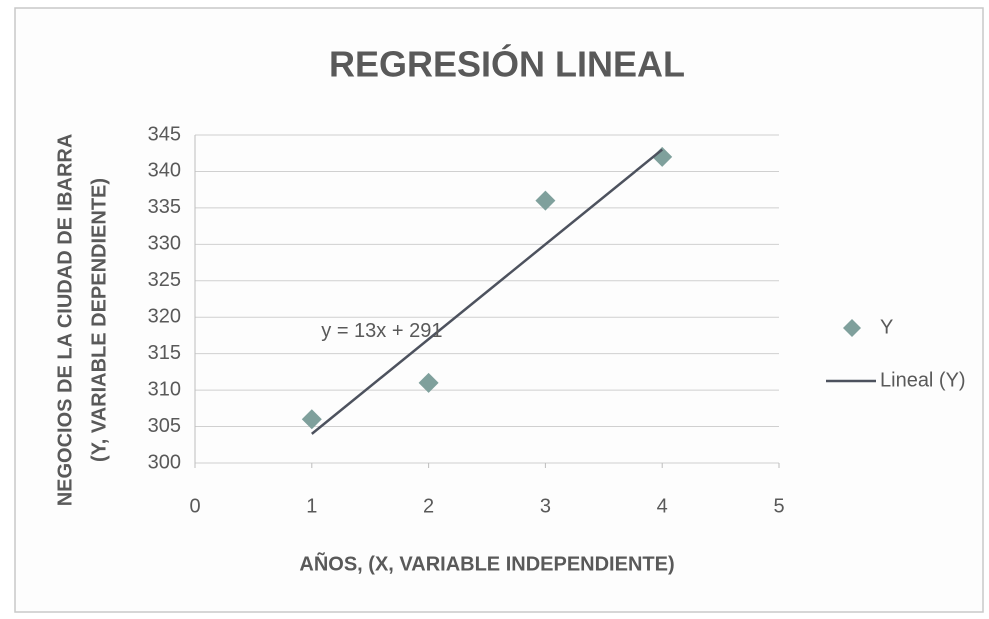 The image size is (989, 619). I want to click on x-tick-label: 2, so click(428, 506).